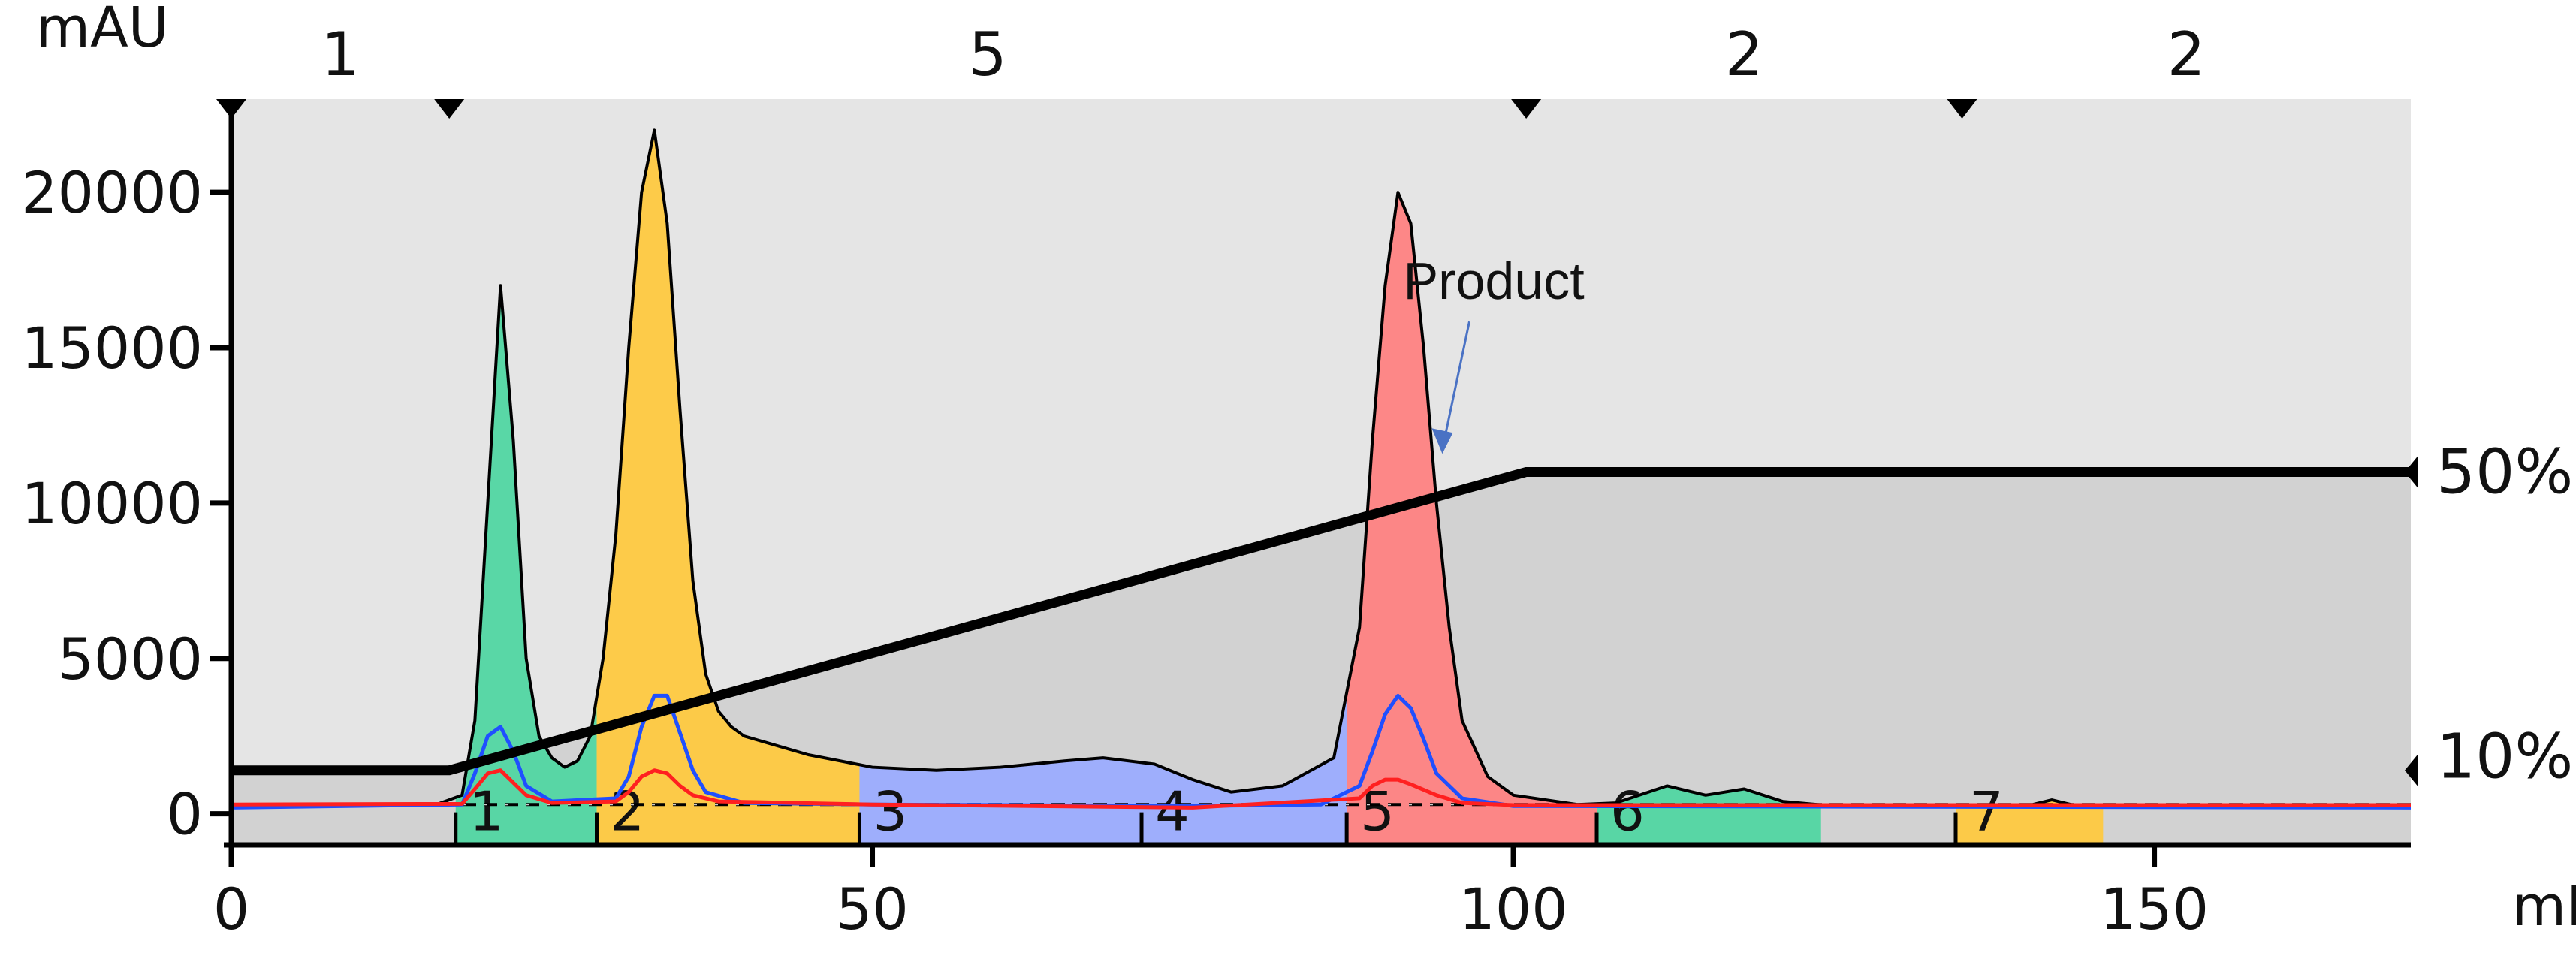 Image resolution: width=2576 pixels, height=953 pixels. Describe the element at coordinates (1455, 385) in the screenshot. I see `product-arrow-line` at that location.